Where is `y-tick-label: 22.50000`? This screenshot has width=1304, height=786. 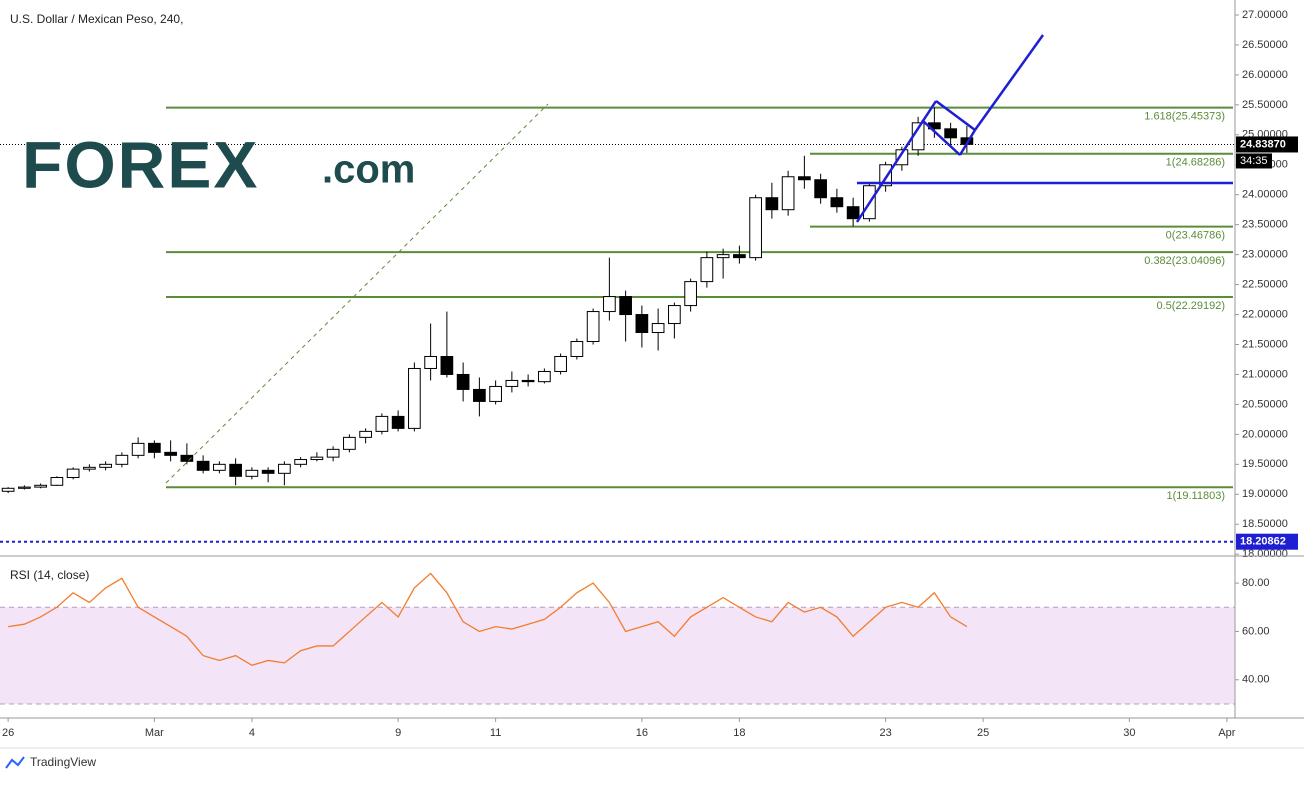
y-tick-label: 22.50000 is located at coordinates (1265, 284).